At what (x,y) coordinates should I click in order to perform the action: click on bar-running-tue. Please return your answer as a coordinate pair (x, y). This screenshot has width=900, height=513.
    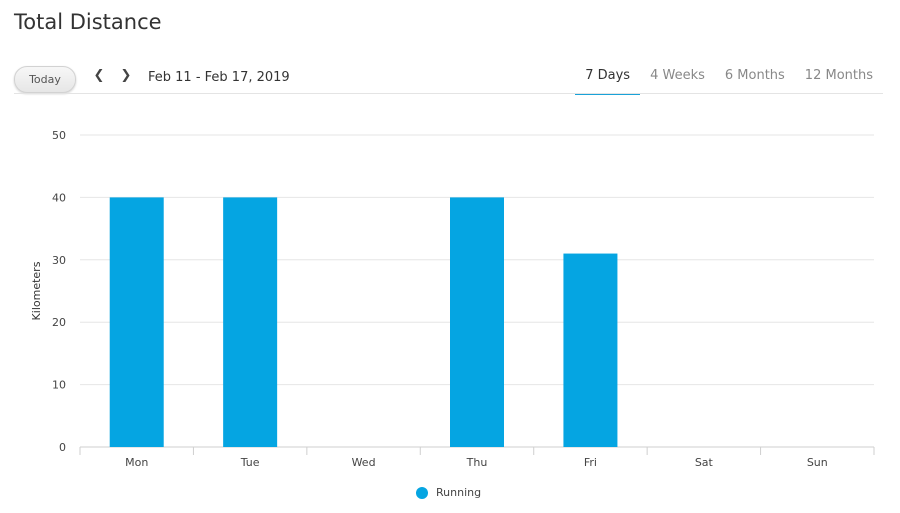
    Looking at the image, I should click on (250, 322).